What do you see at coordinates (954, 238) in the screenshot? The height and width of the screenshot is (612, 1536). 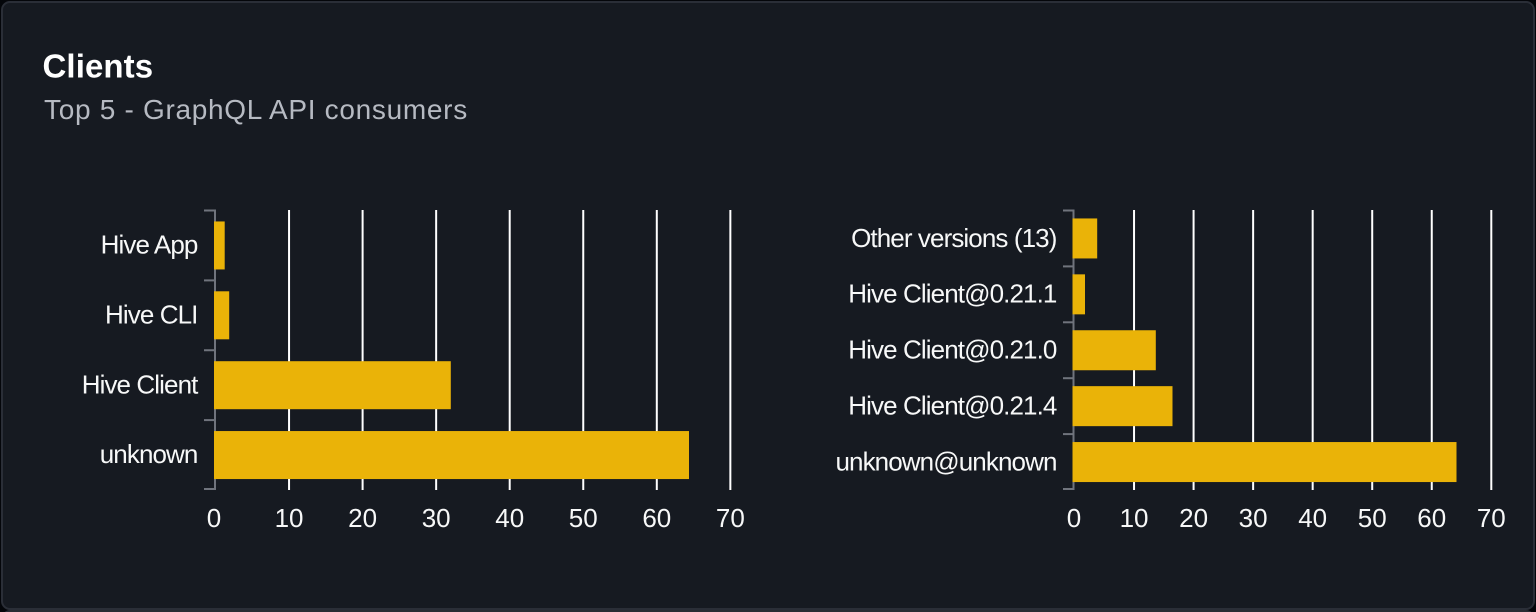 I see `svg-text: Other versions (13)` at bounding box center [954, 238].